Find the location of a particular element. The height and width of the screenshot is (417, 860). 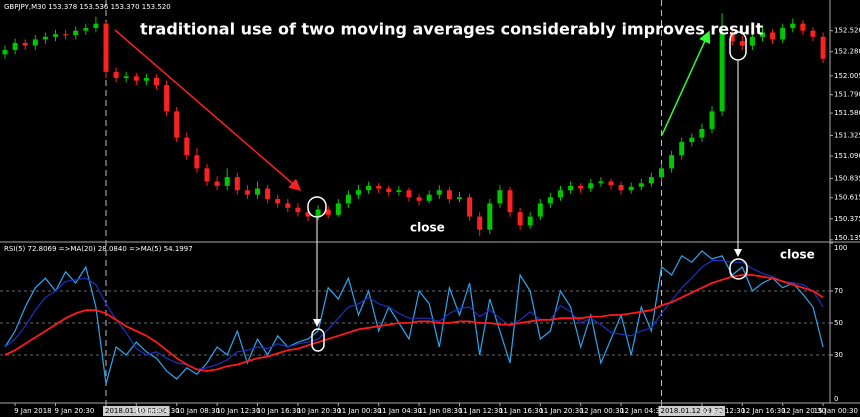

y-tick-label: 150.375 is located at coordinates (847, 219).